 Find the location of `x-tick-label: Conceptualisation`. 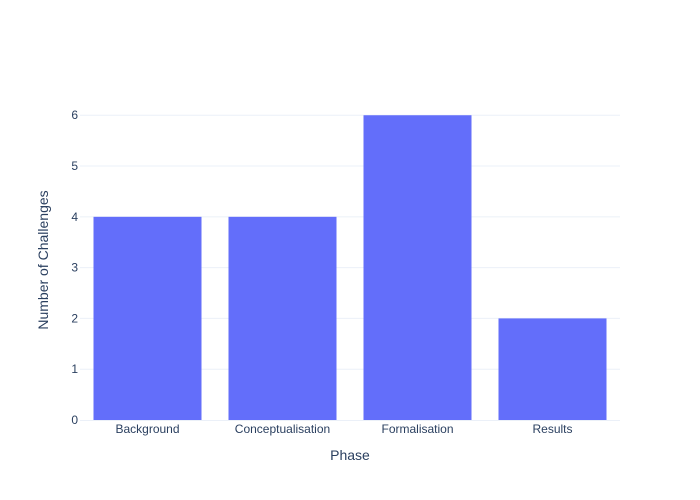

x-tick-label: Conceptualisation is located at coordinates (282, 429).